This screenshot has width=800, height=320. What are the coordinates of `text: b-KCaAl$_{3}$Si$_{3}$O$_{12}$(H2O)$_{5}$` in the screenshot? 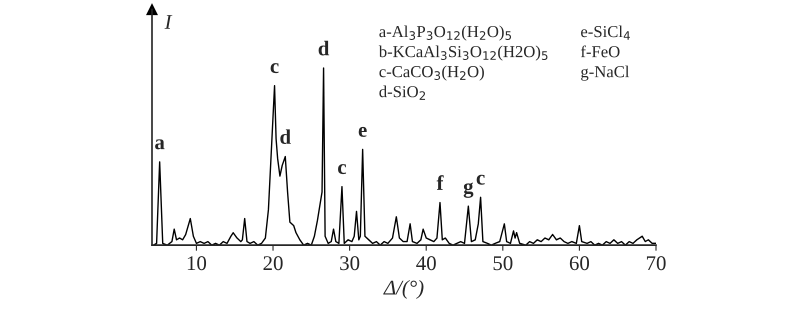 It's located at (463, 53).